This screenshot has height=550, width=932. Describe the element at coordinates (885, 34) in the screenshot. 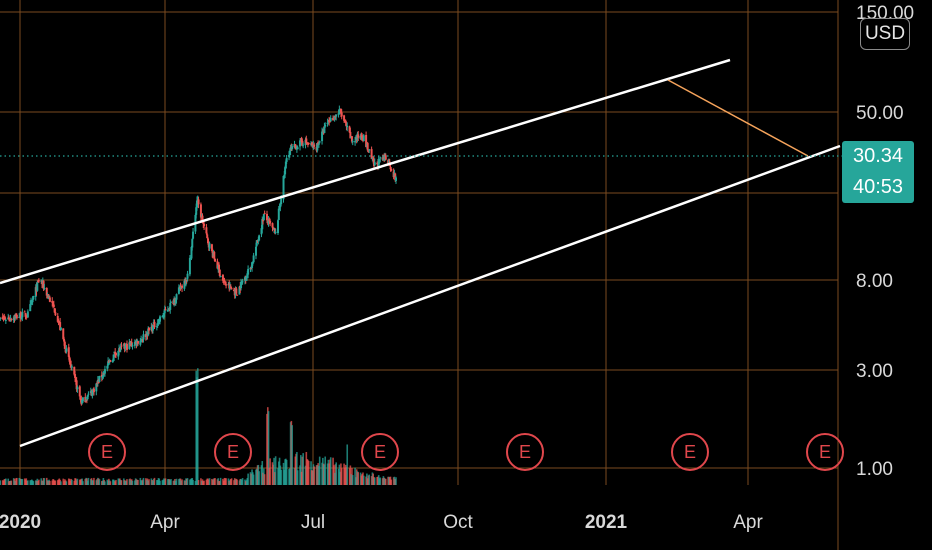

I see `currency-button: USD` at that location.